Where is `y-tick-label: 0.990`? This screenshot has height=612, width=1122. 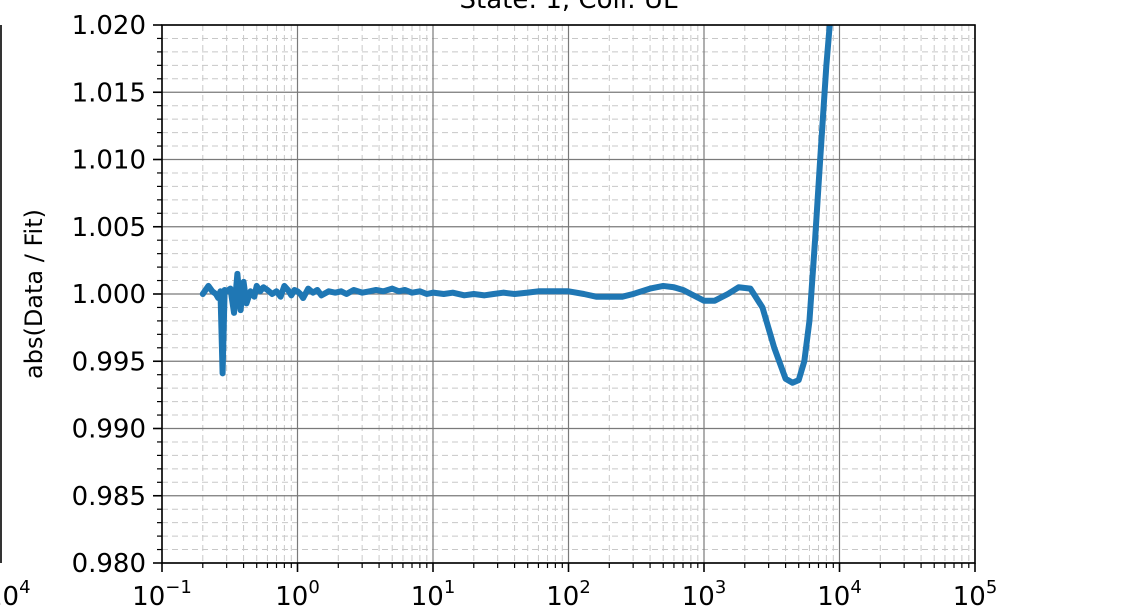 y-tick-label: 0.990 is located at coordinates (109, 430).